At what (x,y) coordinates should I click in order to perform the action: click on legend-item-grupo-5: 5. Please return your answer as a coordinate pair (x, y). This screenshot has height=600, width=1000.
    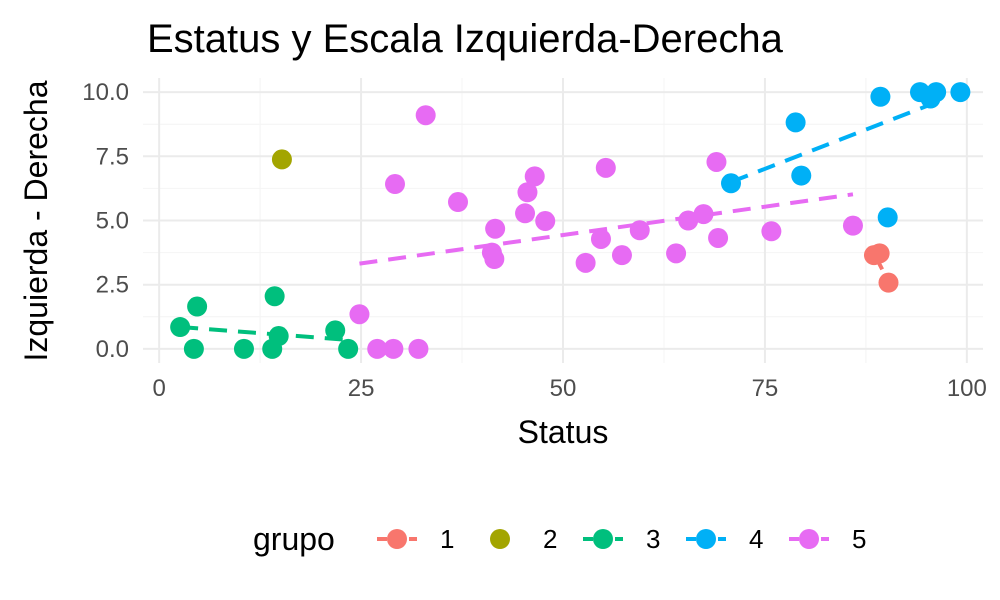
    Looking at the image, I should click on (827, 539).